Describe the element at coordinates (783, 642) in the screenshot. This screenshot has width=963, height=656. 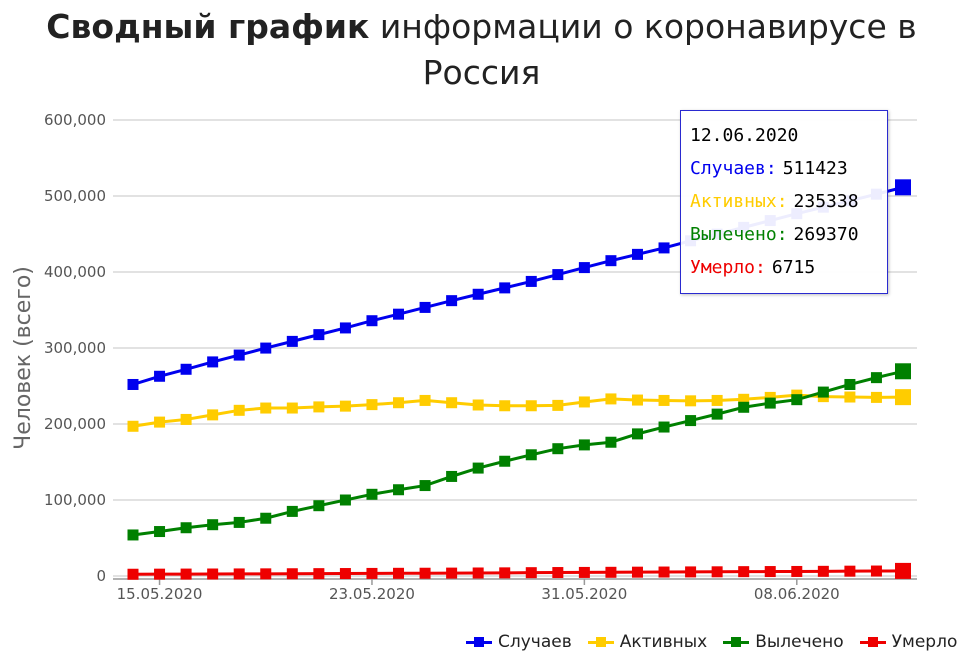
I see `legend-item: Вылечено` at that location.